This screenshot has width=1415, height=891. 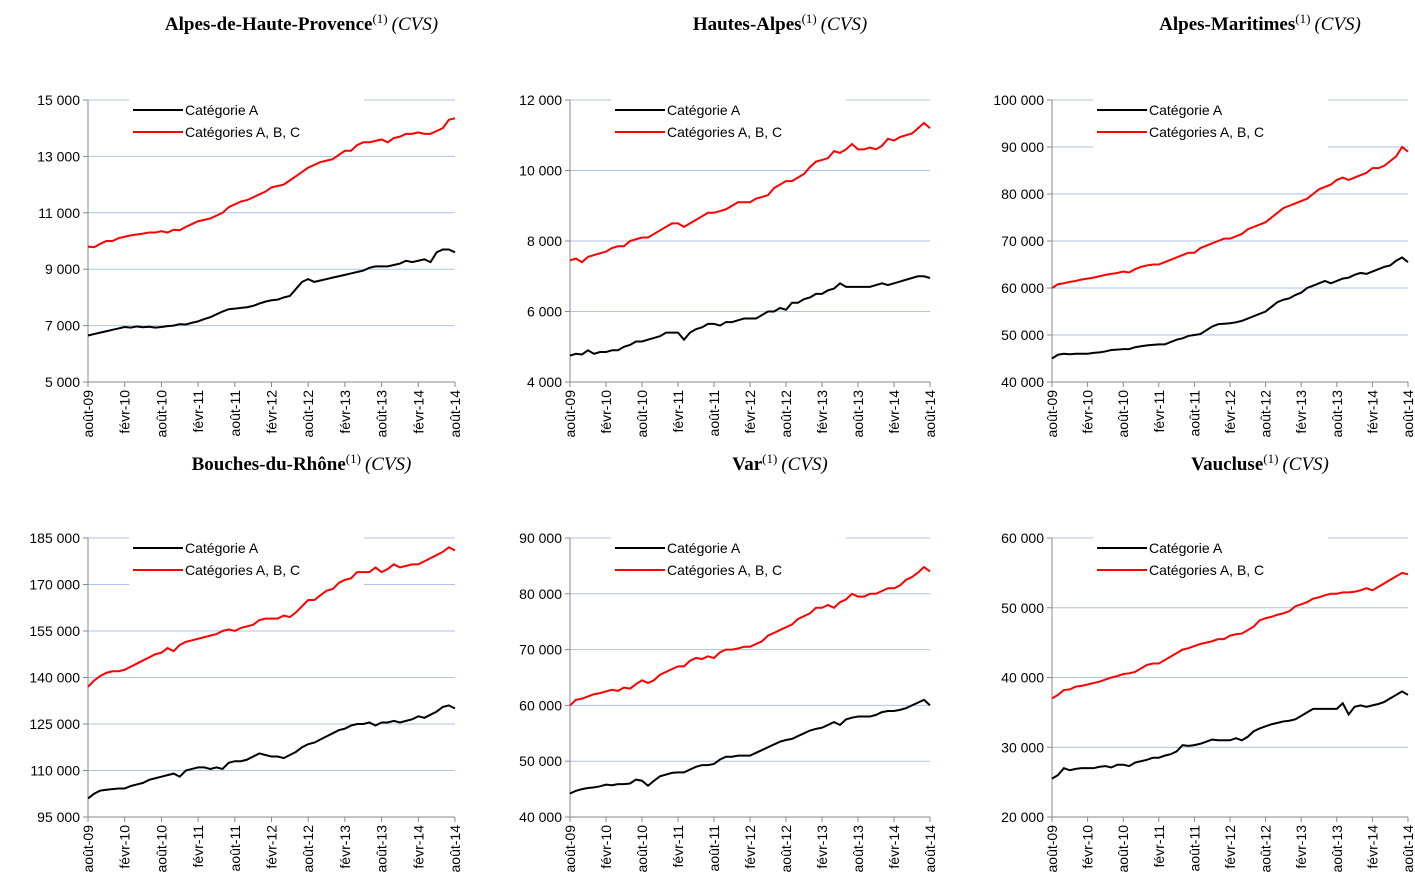 What do you see at coordinates (269, 24) in the screenshot?
I see `title-text: Alpes-de-Haute-Provence` at bounding box center [269, 24].